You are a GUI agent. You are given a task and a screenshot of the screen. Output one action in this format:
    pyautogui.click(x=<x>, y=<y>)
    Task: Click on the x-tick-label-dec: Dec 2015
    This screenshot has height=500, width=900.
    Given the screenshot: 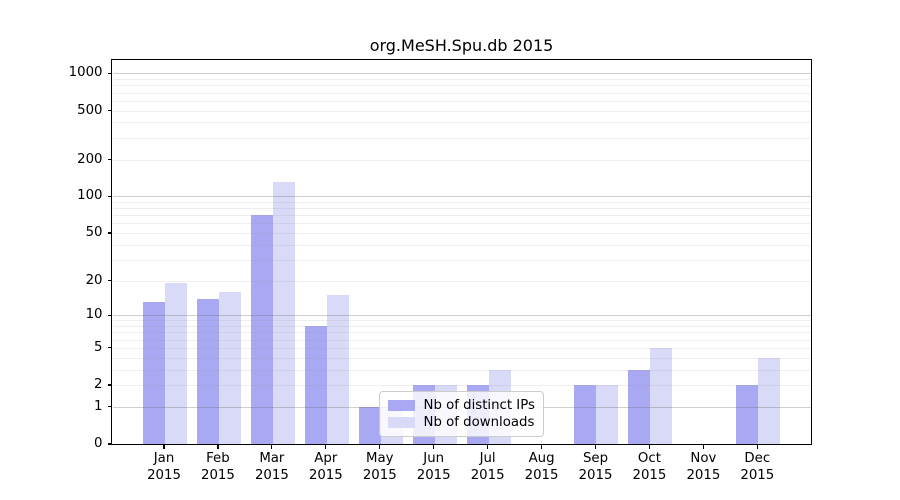 What is the action you would take?
    pyautogui.click(x=757, y=467)
    